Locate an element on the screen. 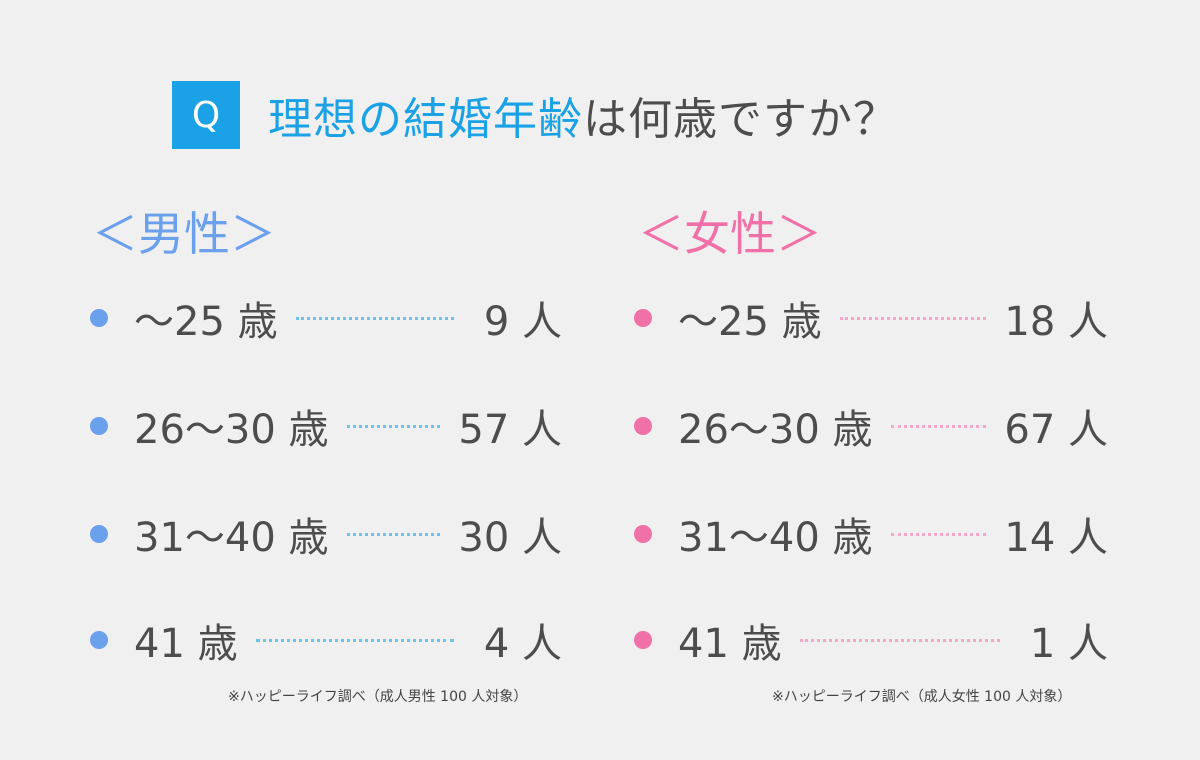 The image size is (1200, 760). female-heading: ＜女性＞ is located at coordinates (730, 234).